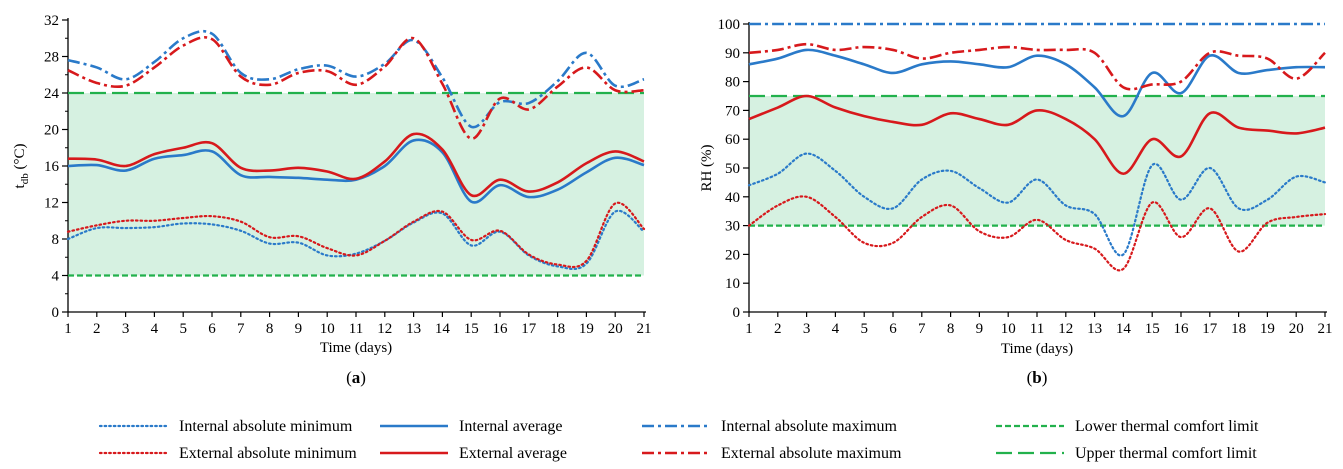 This screenshot has height=469, width=1343. Describe the element at coordinates (126, 329) in the screenshot. I see `x-tick-label: 3` at that location.